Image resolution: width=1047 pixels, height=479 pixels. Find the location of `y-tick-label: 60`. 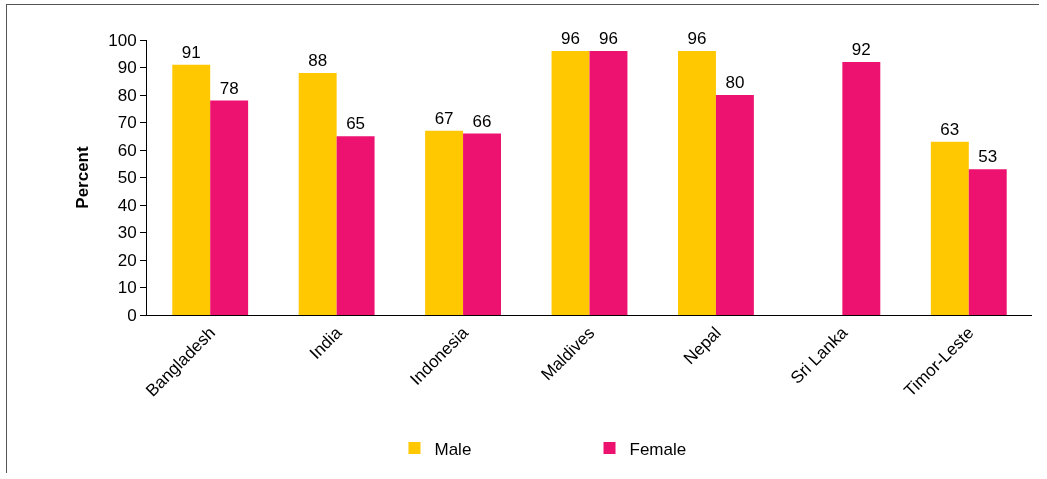

y-tick-label: 60 is located at coordinates (127, 150).